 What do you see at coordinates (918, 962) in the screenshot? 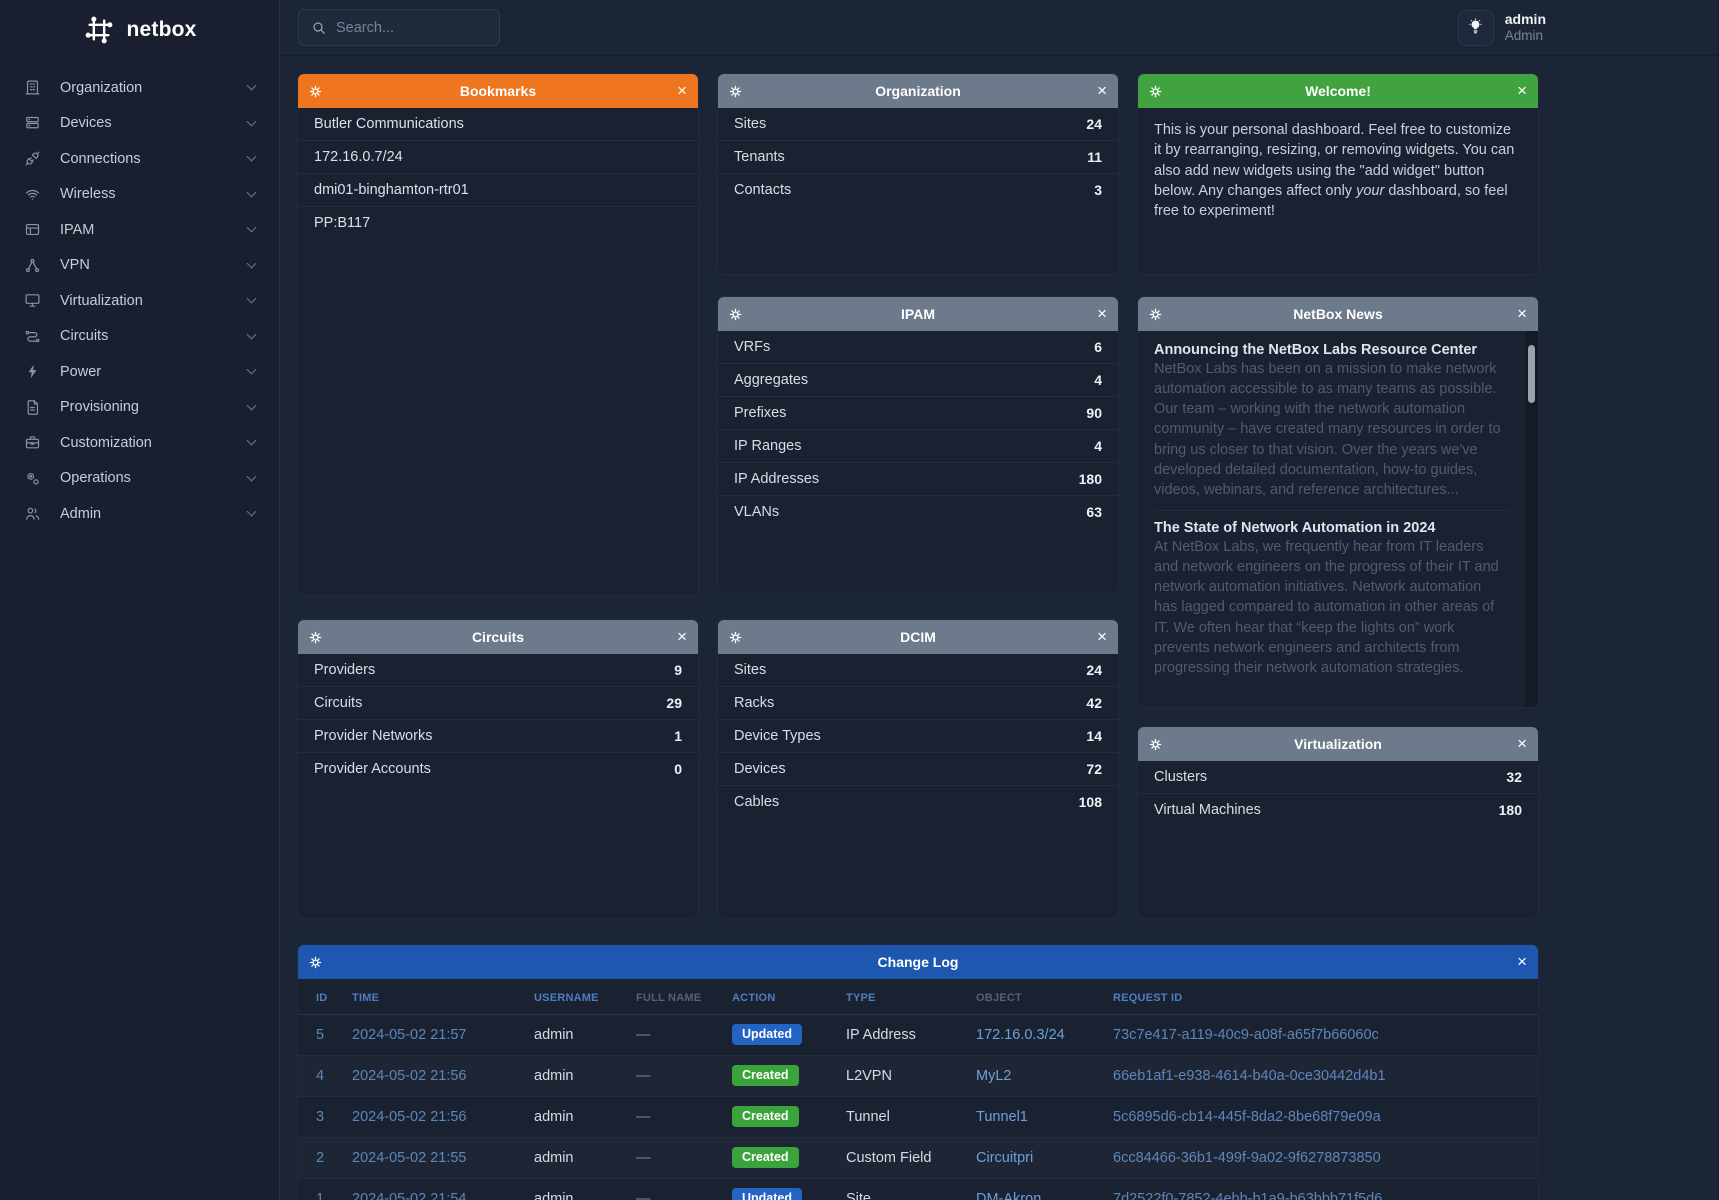
I see `widget-header: Change Log ×` at bounding box center [918, 962].